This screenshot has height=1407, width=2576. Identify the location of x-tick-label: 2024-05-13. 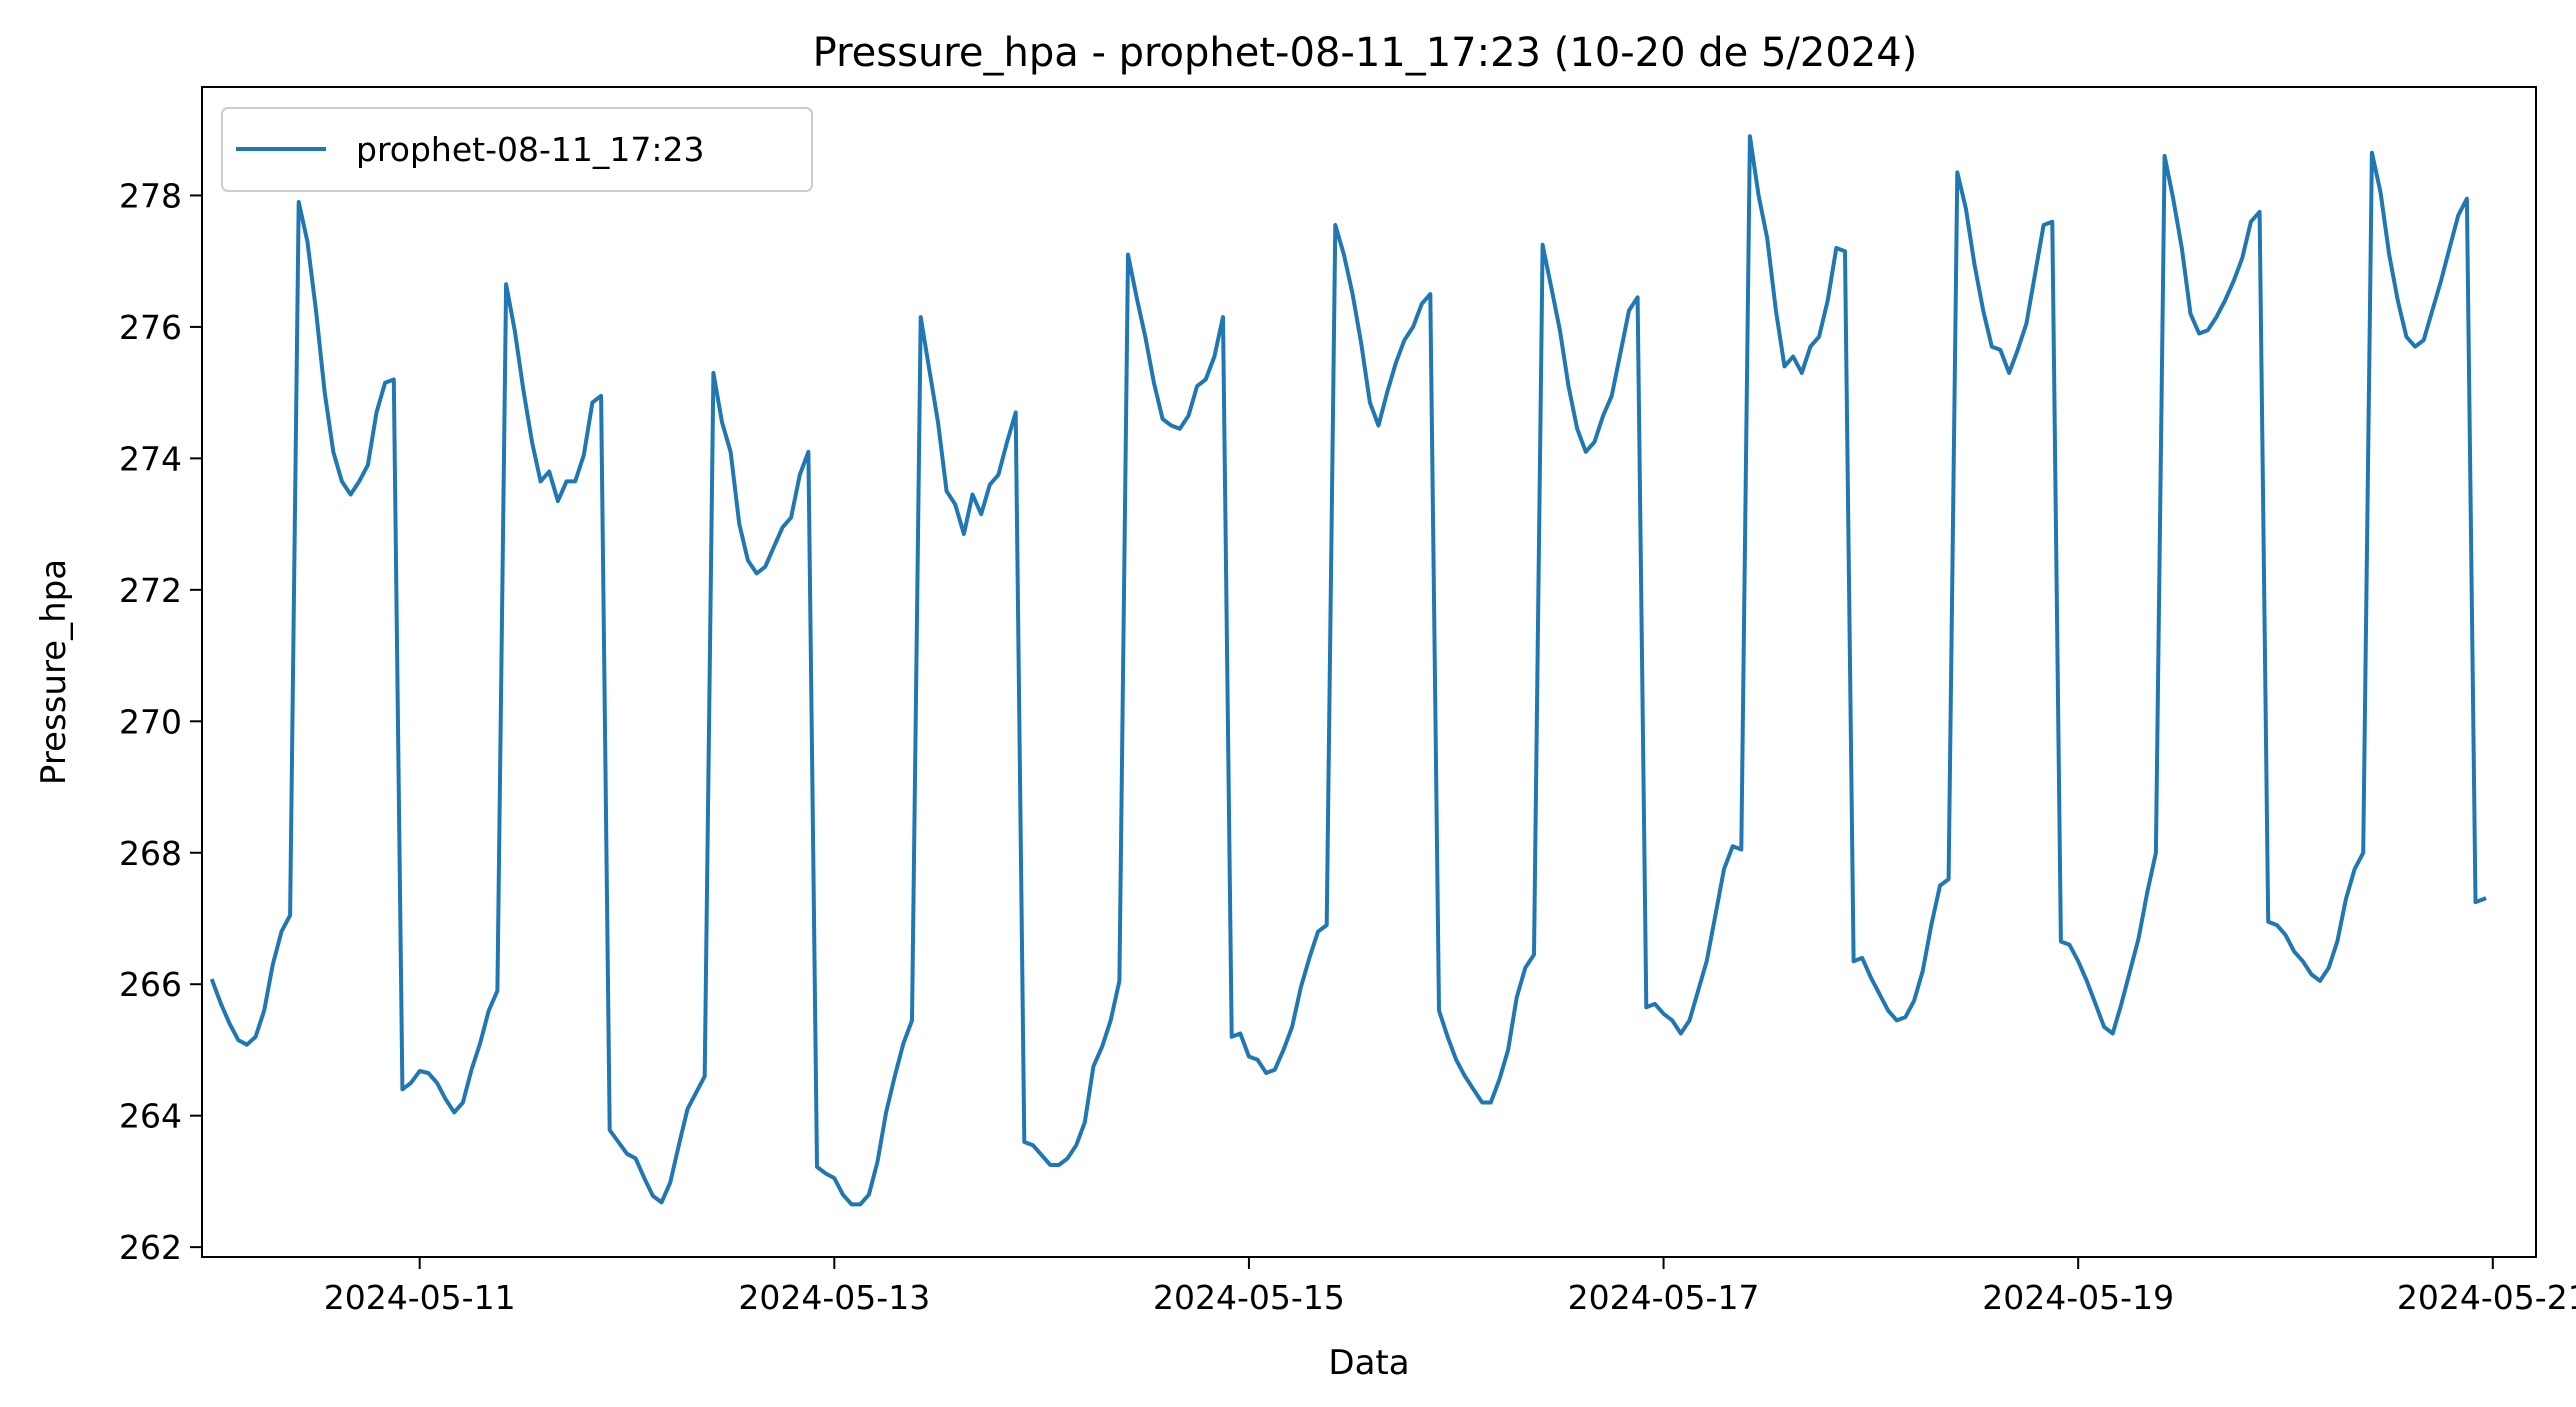
(834, 1297).